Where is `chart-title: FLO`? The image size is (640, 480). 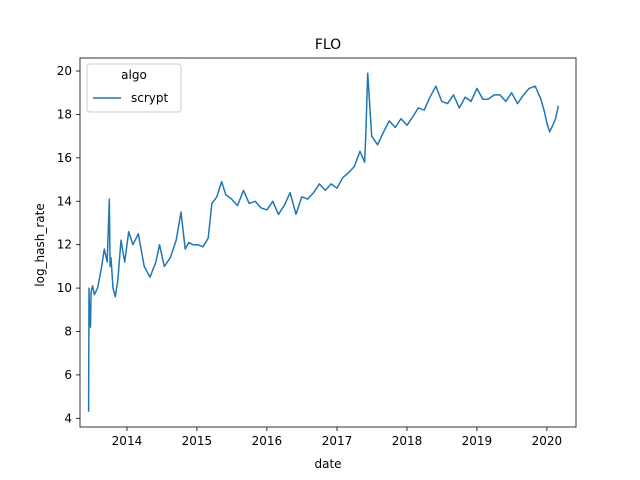
chart-title: FLO is located at coordinates (328, 45).